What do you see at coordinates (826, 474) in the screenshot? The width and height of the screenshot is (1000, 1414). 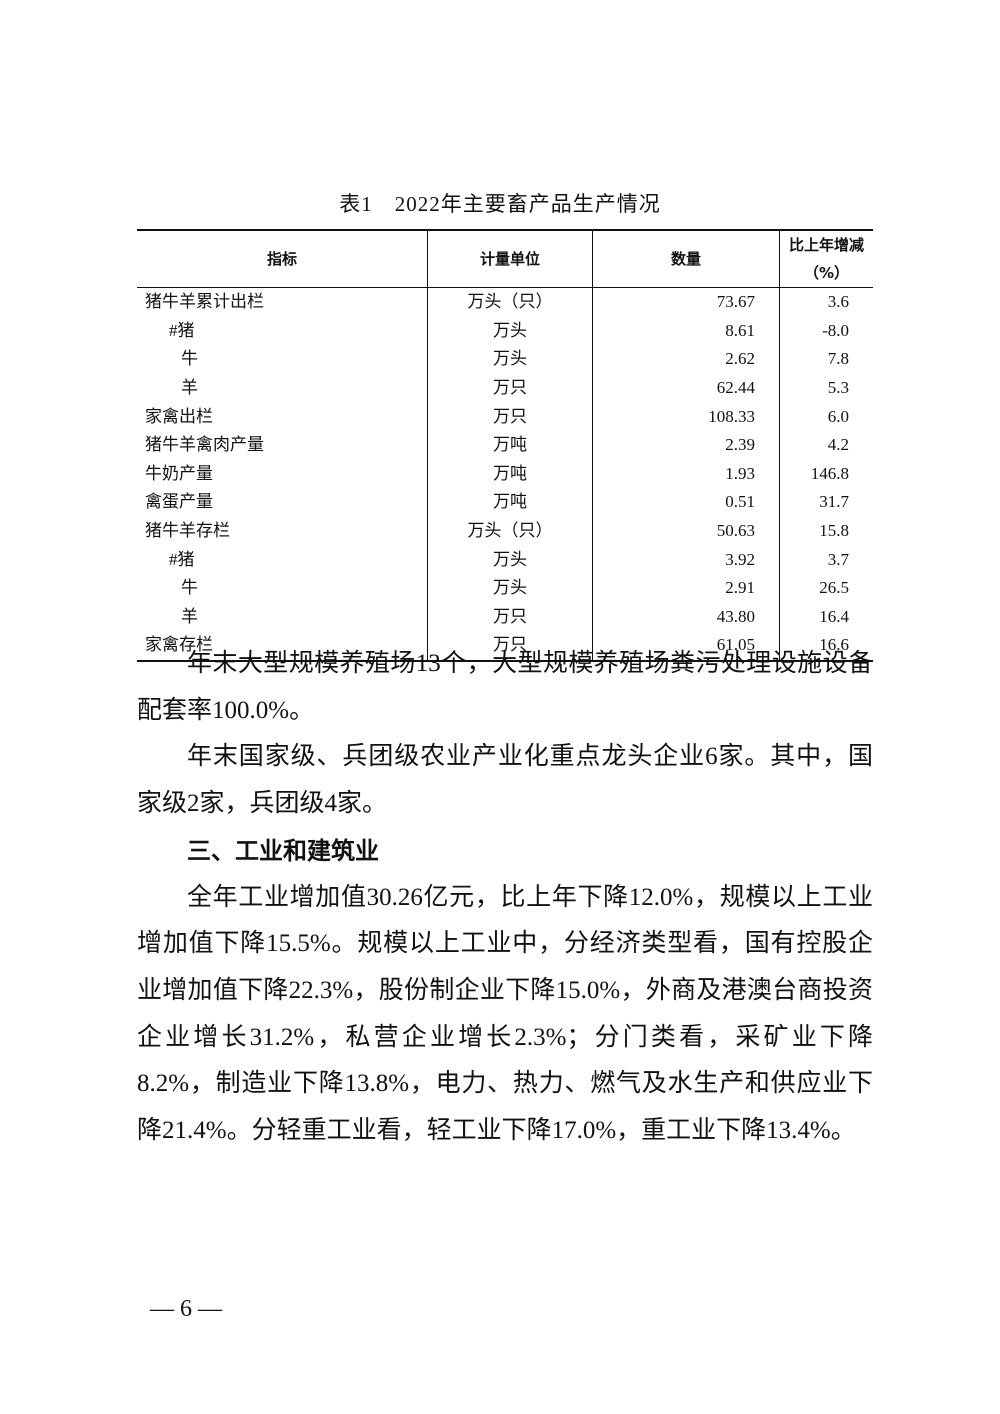 I see `cell-change: 146.8` at bounding box center [826, 474].